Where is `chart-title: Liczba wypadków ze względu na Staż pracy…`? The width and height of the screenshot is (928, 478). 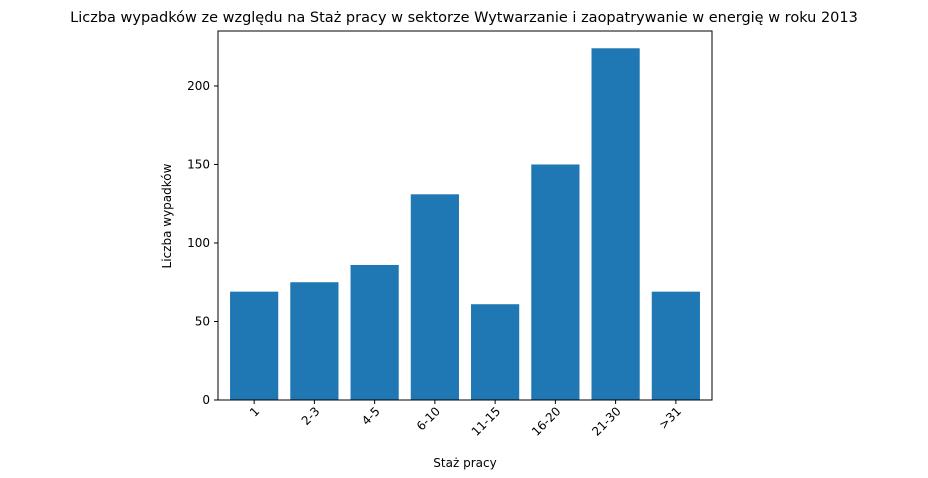 chart-title: Liczba wypadków ze względu na Staż pracy… is located at coordinates (464, 18).